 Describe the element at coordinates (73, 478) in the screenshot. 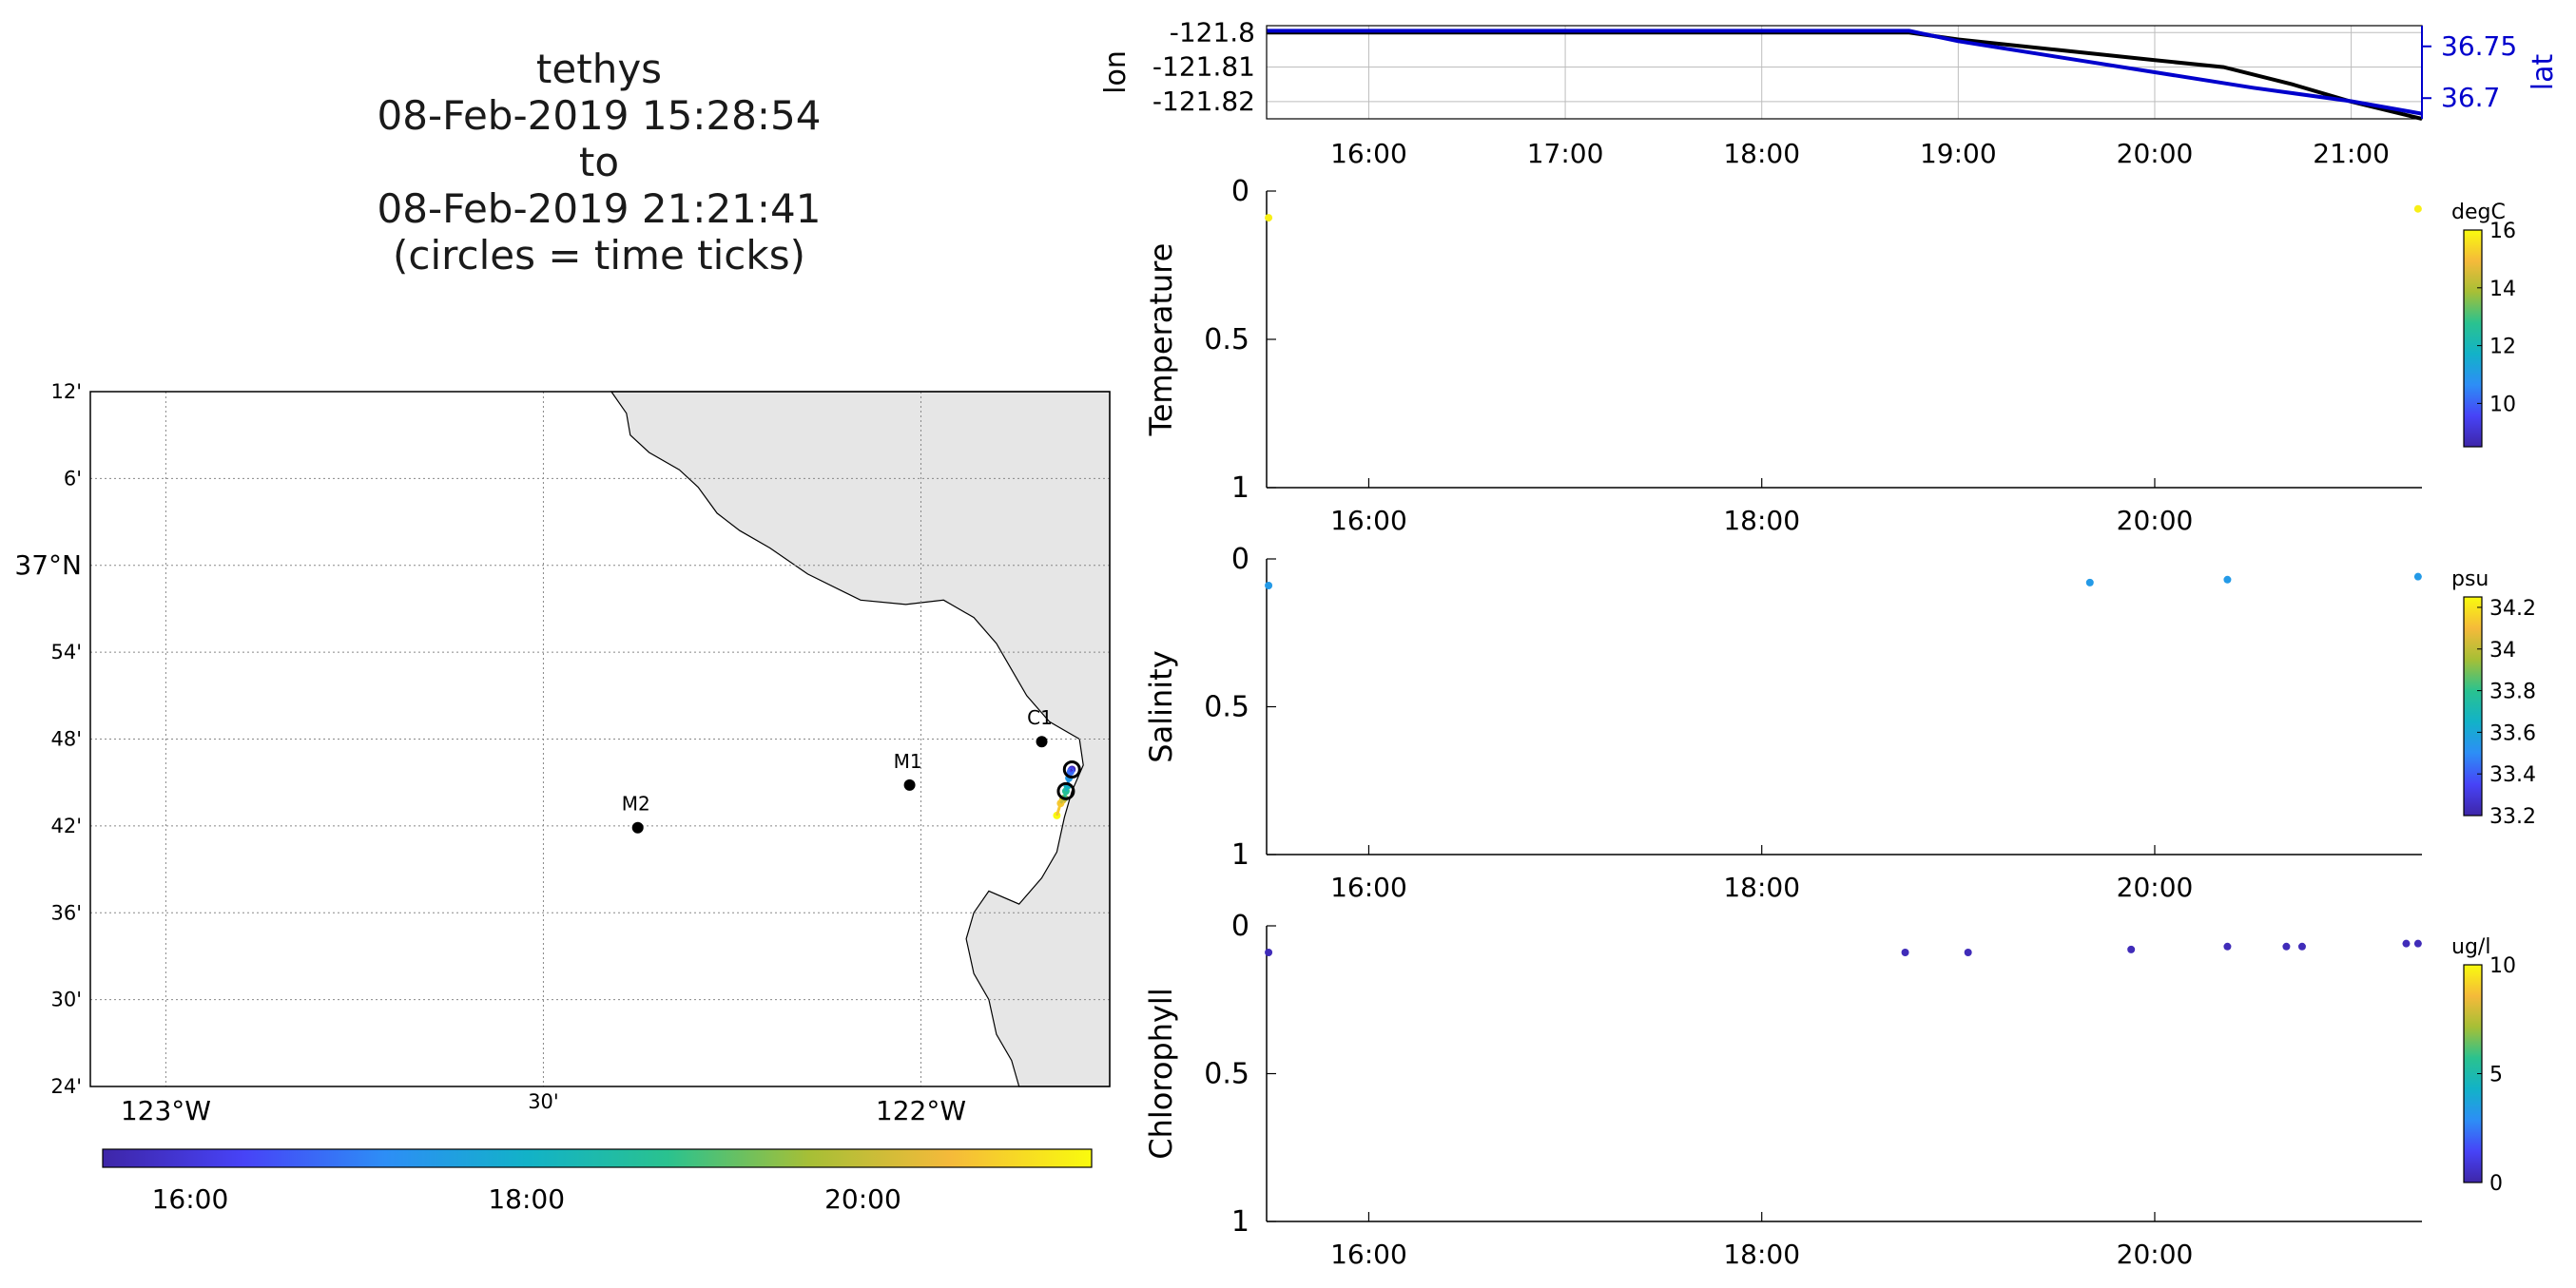

I see `map-y-tick-label: 6'` at that location.